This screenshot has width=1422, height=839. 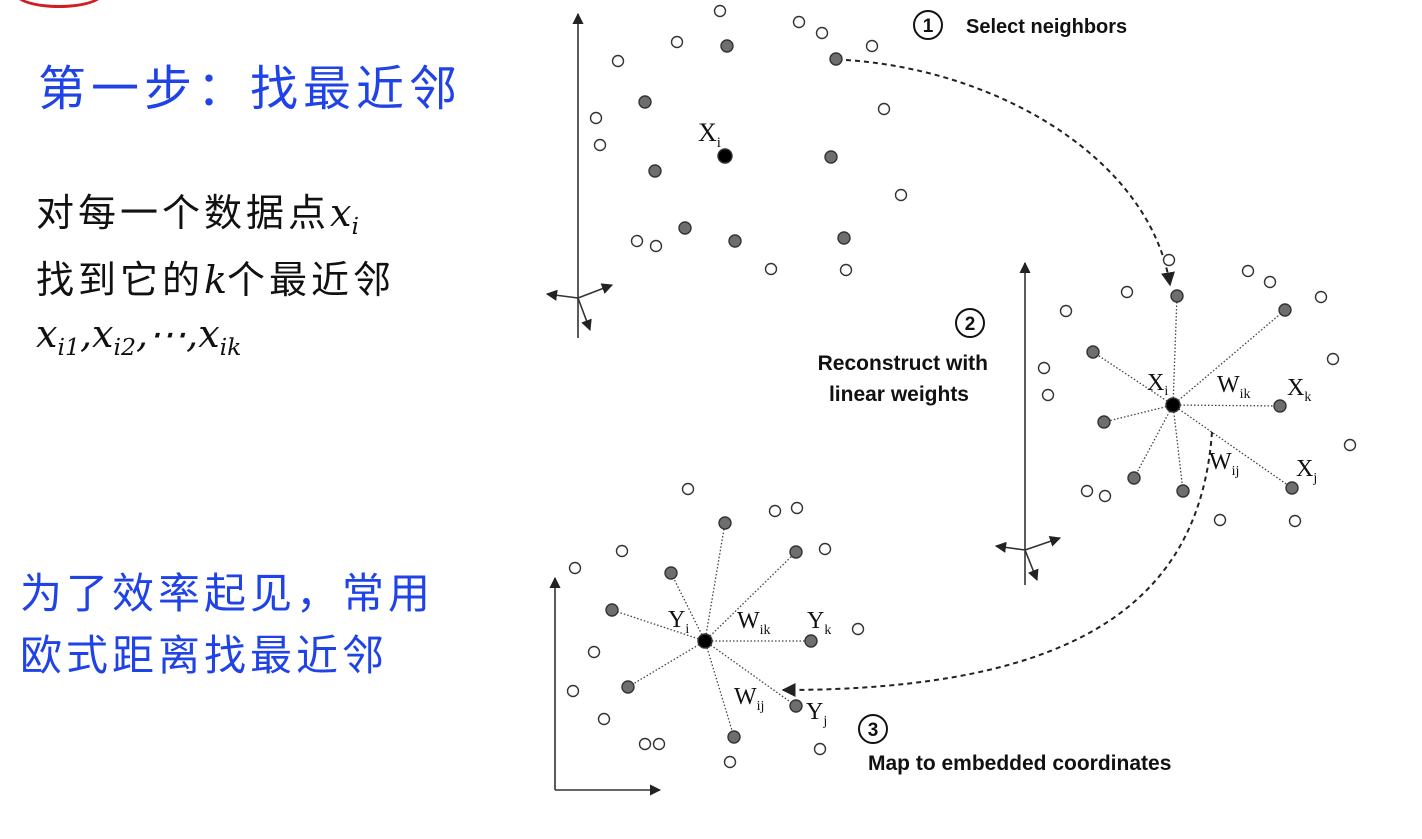 I want to click on description-line-2: 找到它的k个最近邻, so click(x=215, y=280).